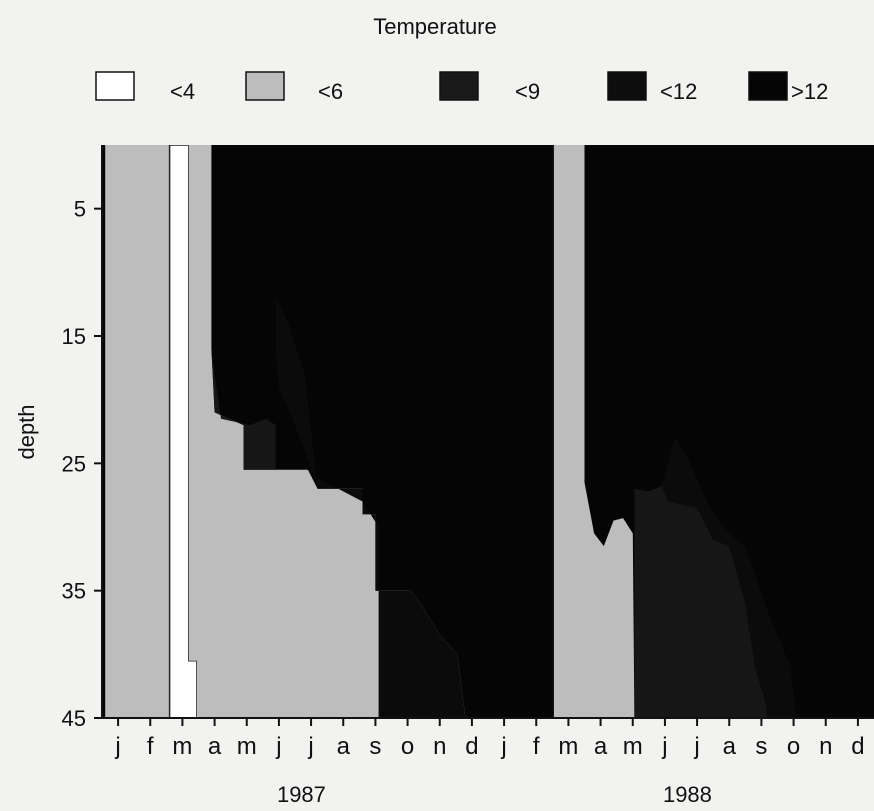 This screenshot has height=811, width=874. Describe the element at coordinates (809, 91) in the screenshot. I see `legend-label: >12` at that location.